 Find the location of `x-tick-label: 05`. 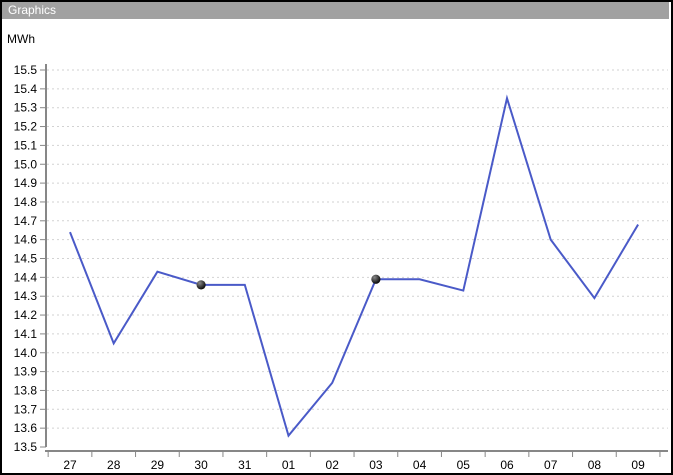

x-tick-label: 05 is located at coordinates (464, 465).